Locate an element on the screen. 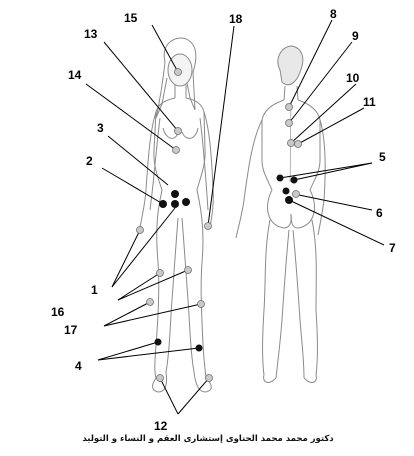 The width and height of the screenshot is (414, 456). label-8: 8 is located at coordinates (333, 14).